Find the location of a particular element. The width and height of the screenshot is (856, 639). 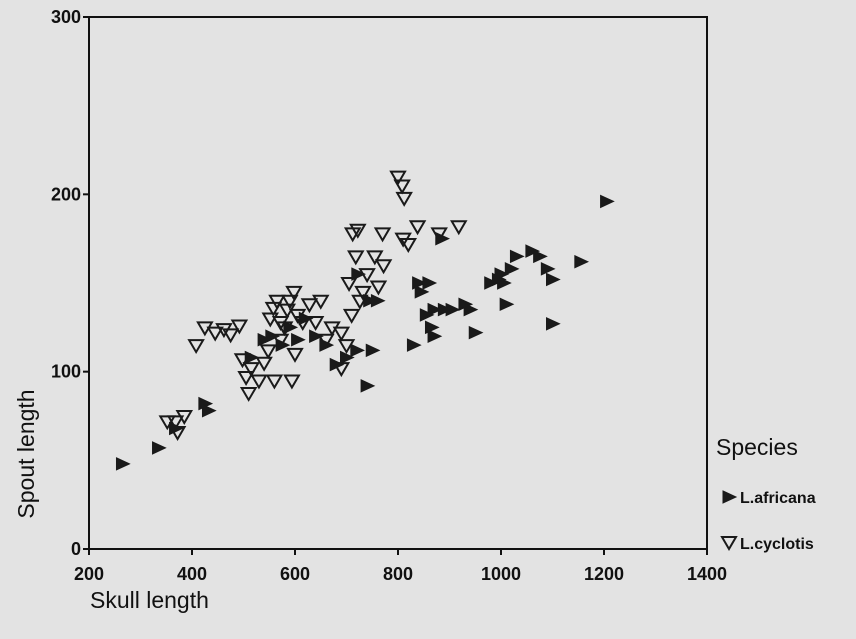

legend-label-cyclotis: L.cyclotis is located at coordinates (777, 544).